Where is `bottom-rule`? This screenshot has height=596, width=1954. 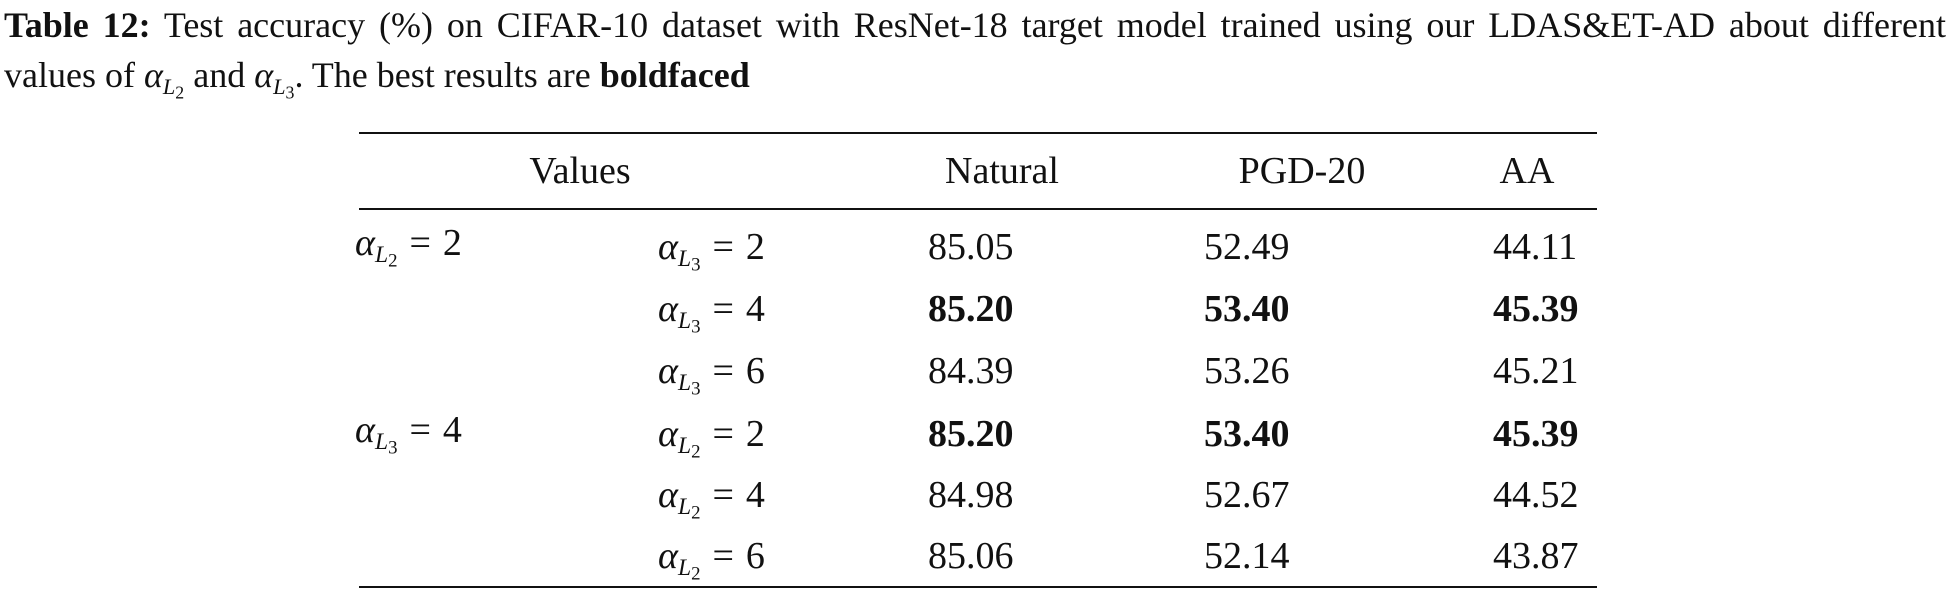
bottom-rule is located at coordinates (978, 587).